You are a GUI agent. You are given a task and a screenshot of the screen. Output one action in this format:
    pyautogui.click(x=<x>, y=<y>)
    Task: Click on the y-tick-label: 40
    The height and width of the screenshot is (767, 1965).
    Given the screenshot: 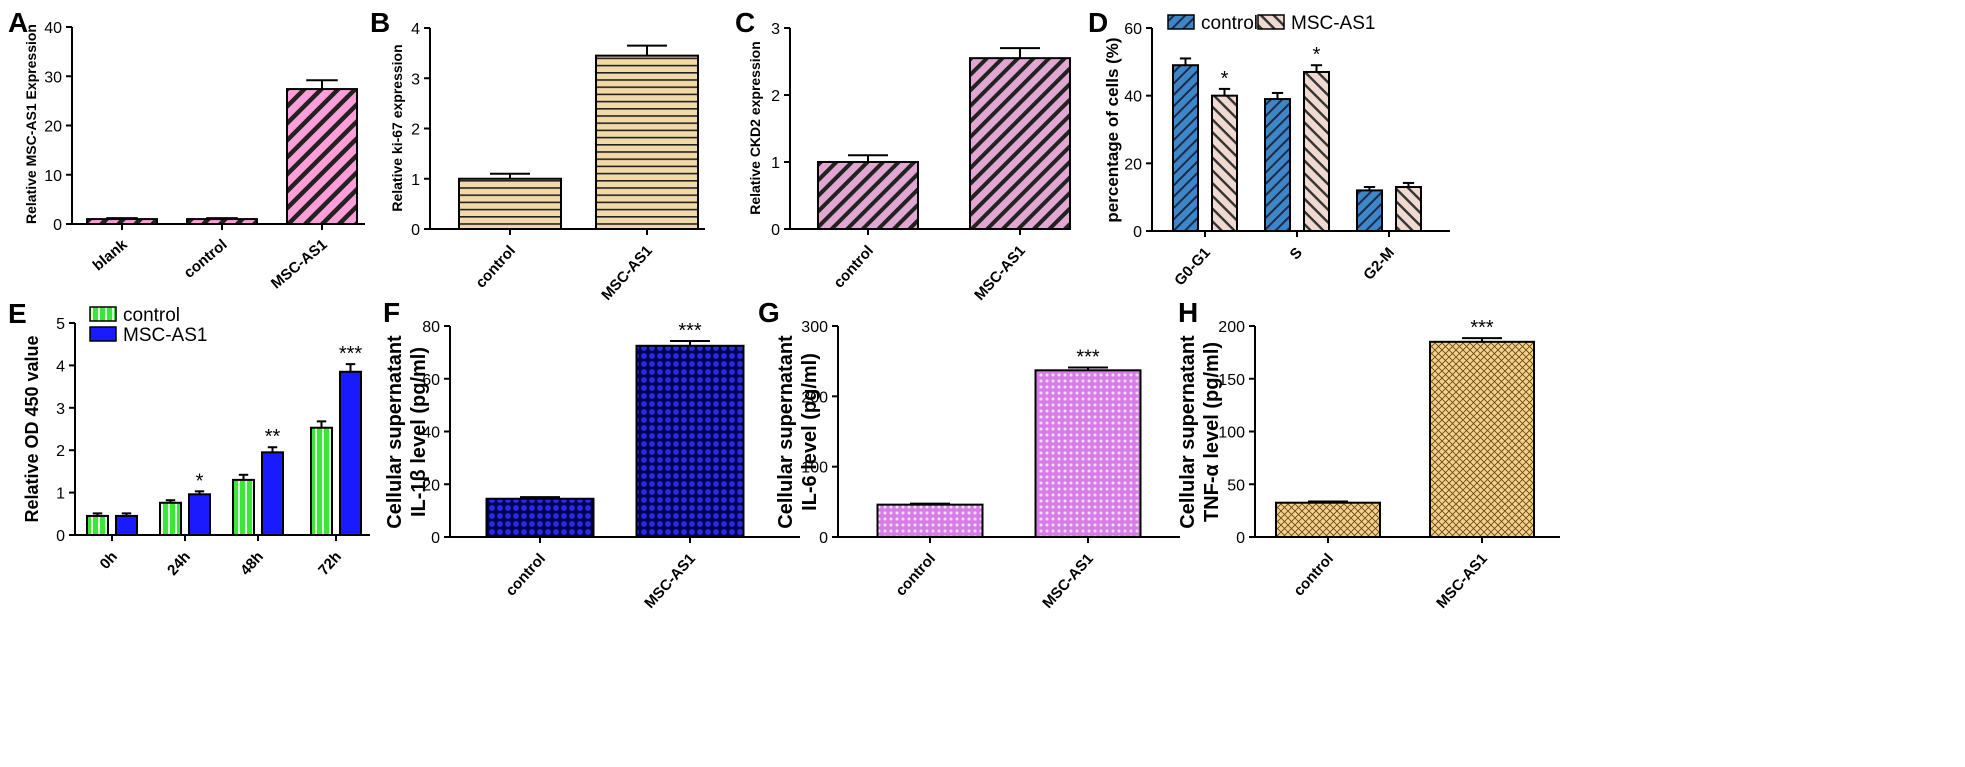 What is the action you would take?
    pyautogui.click(x=1133, y=97)
    